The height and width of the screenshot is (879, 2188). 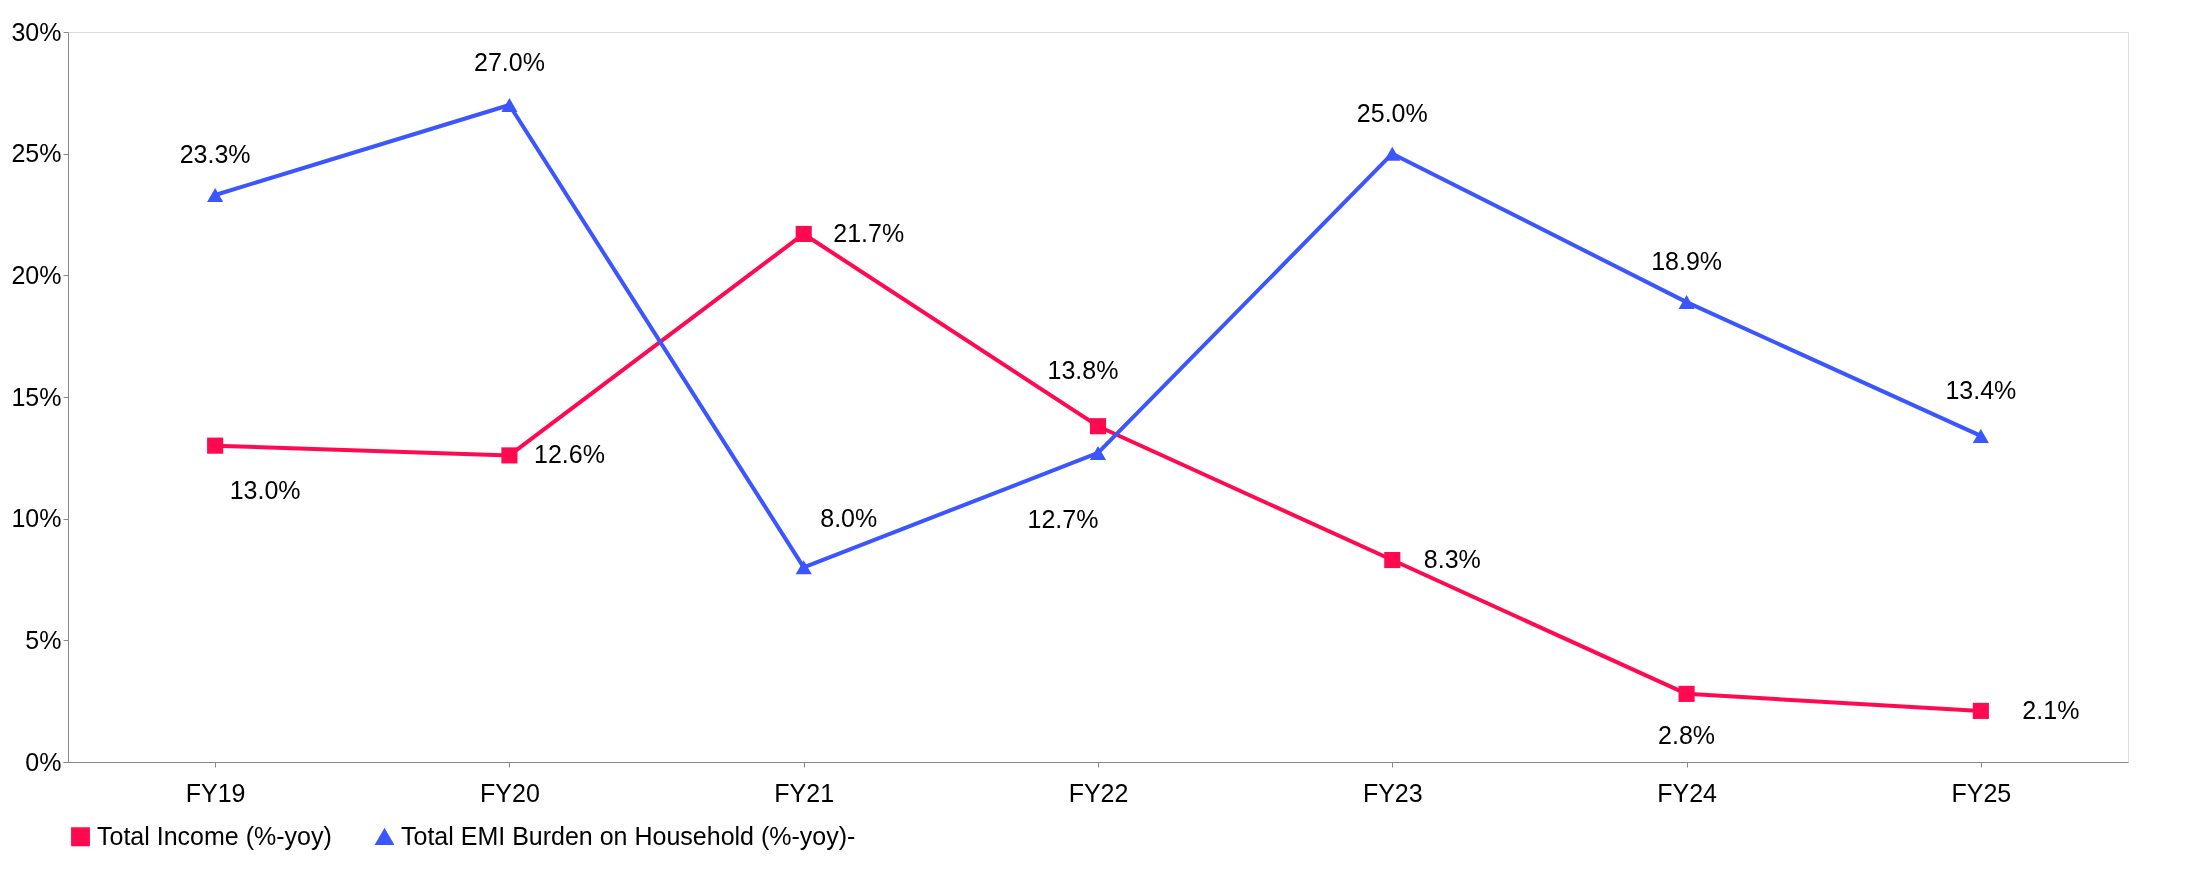 I want to click on x-tick-label: FY25, so click(x=1981, y=792).